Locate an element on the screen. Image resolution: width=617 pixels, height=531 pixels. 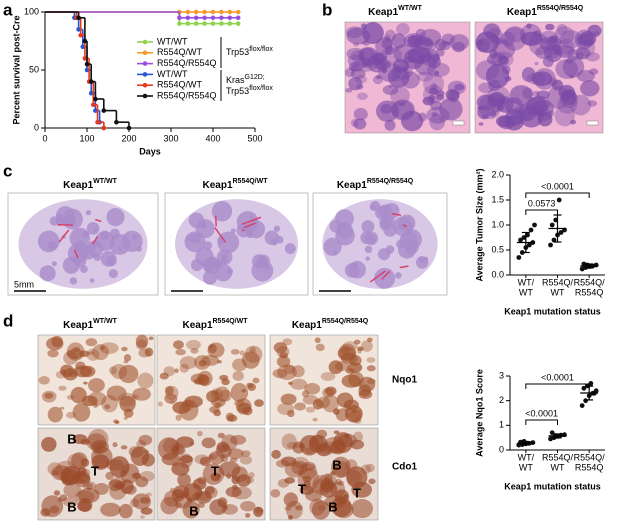
significance-bracket is located at coordinates (557, 195).